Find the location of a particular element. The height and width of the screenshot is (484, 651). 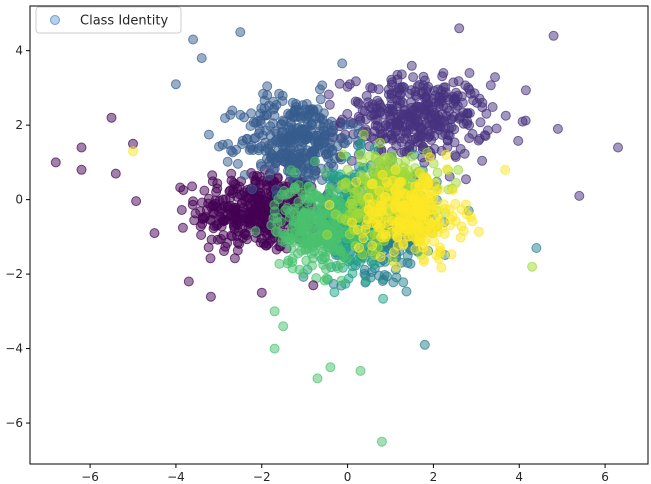

legend-marker is located at coordinates (55, 20).